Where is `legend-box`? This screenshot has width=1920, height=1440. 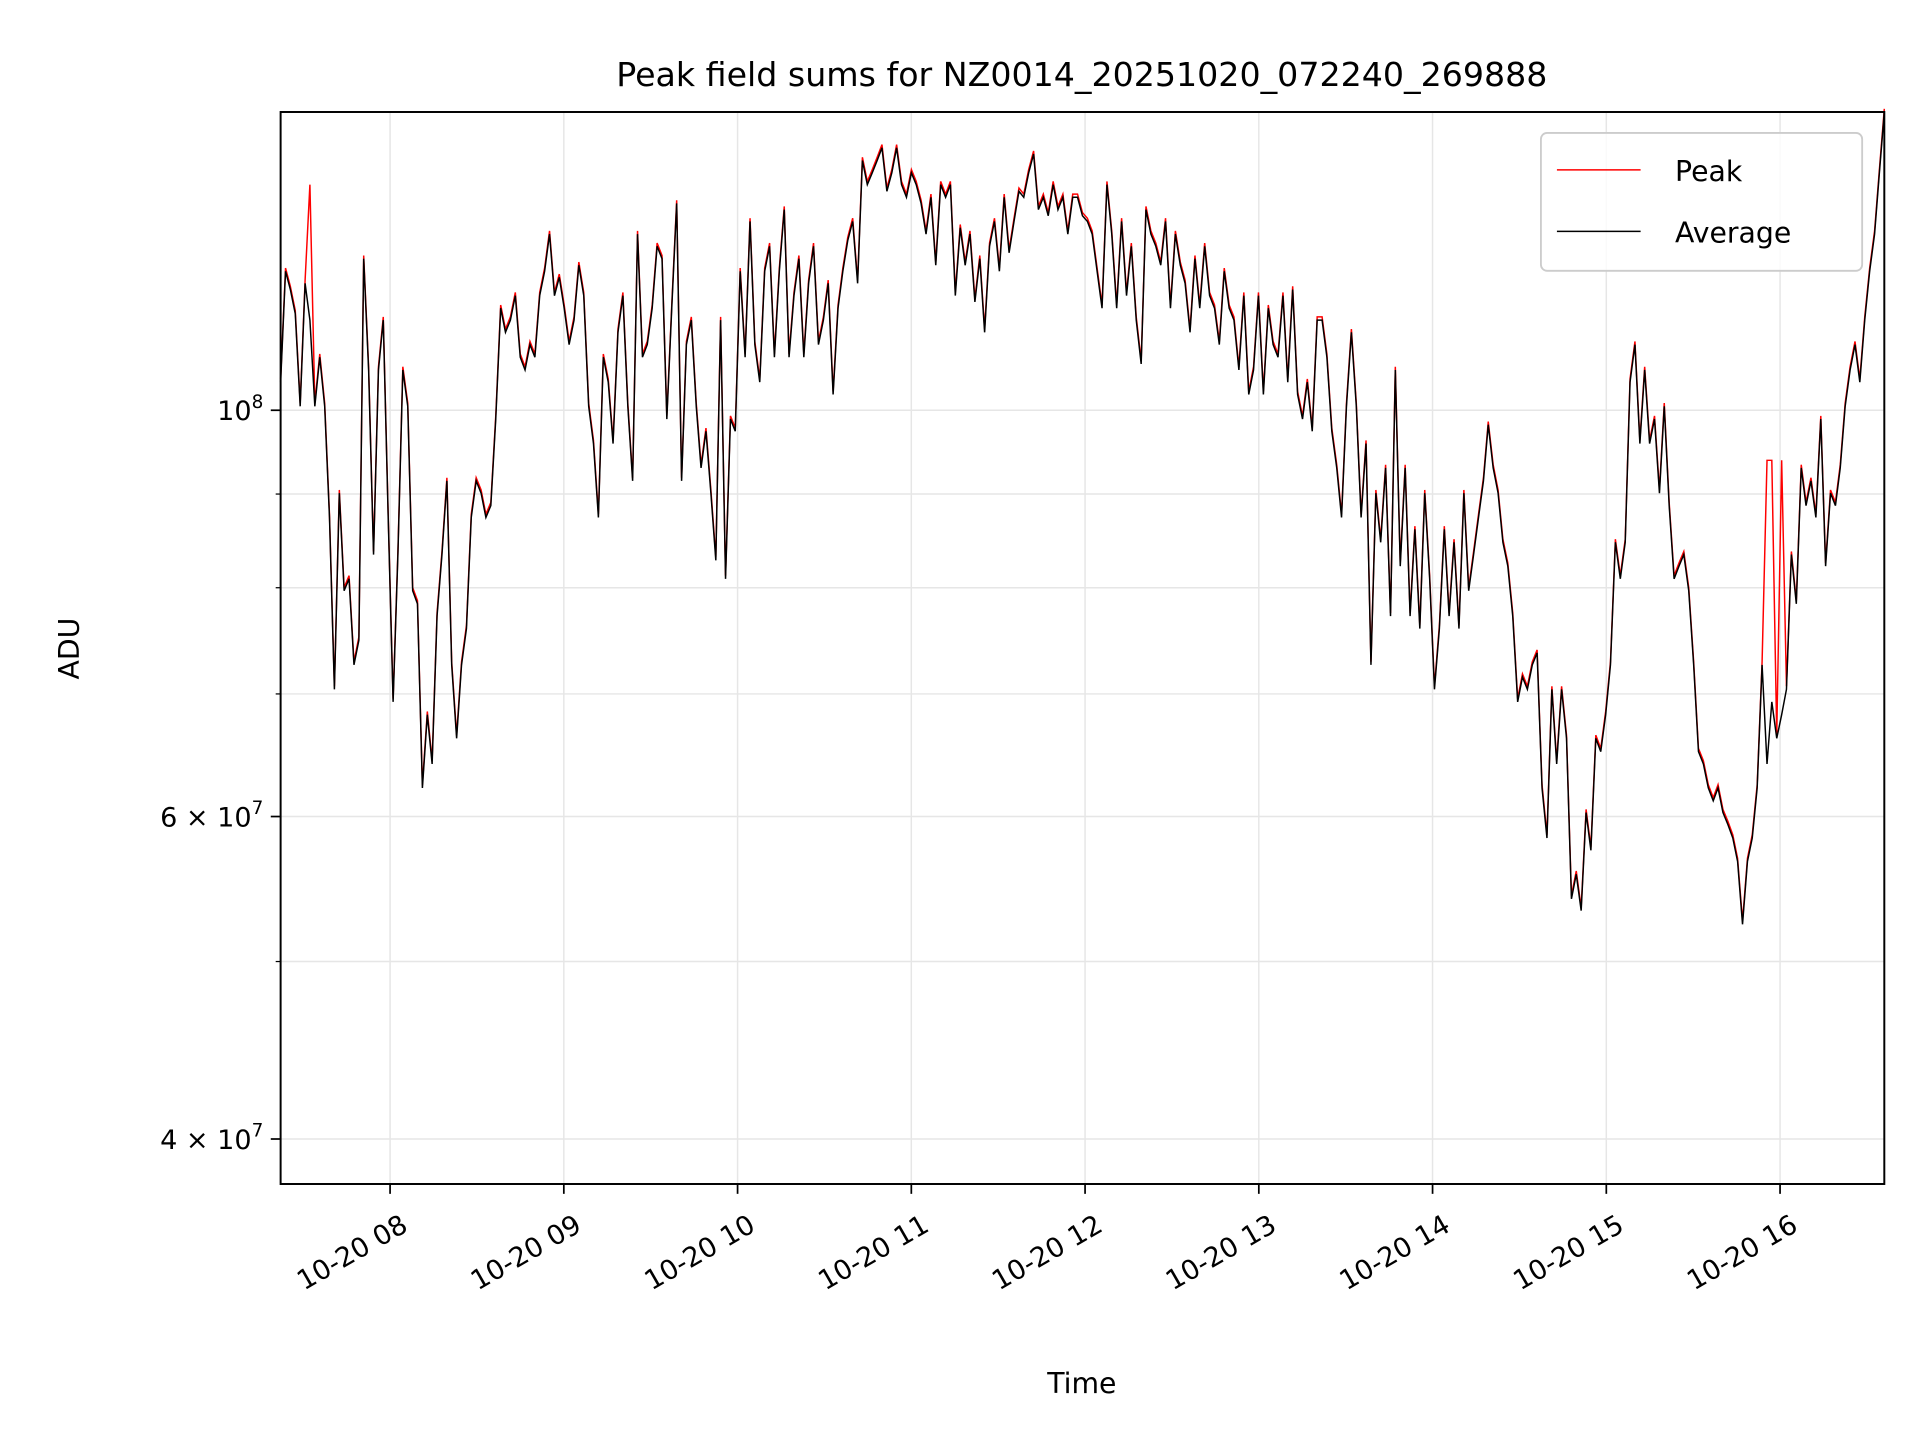
legend-box is located at coordinates (1702, 202).